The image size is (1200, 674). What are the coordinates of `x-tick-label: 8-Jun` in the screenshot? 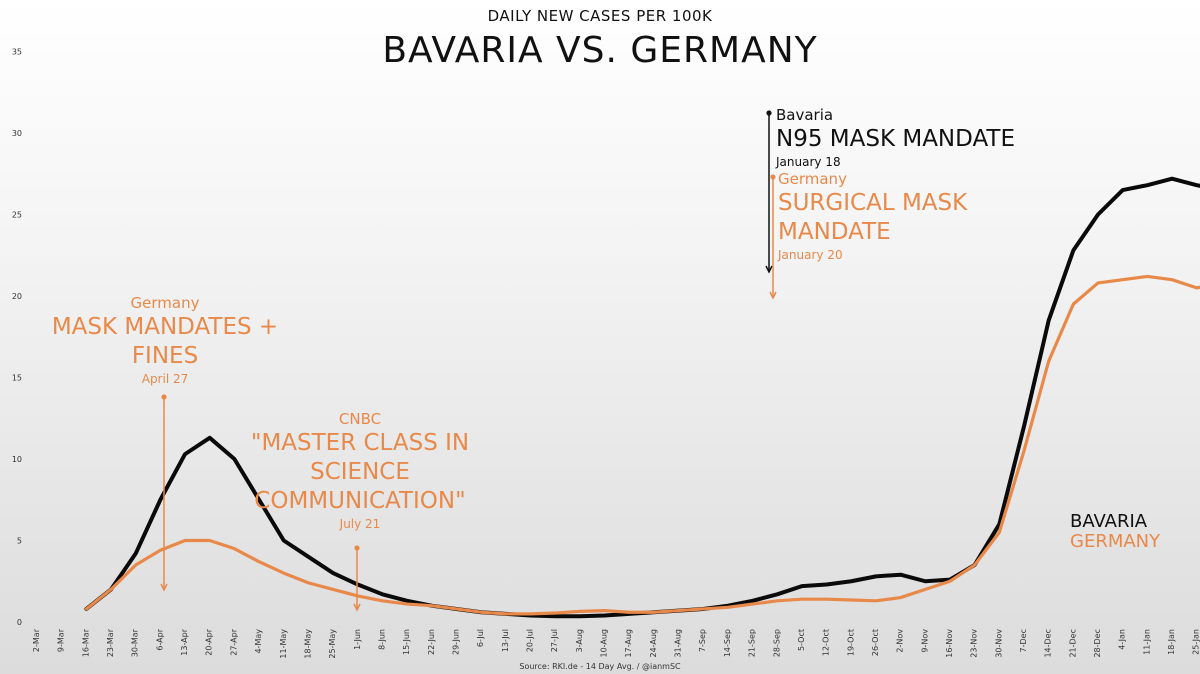 It's located at (381, 639).